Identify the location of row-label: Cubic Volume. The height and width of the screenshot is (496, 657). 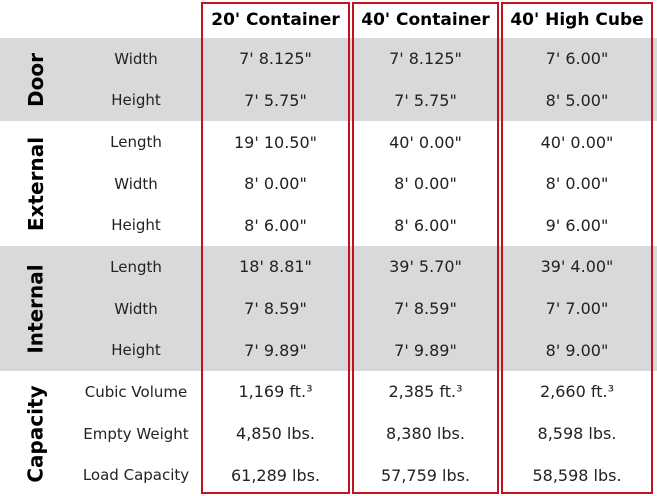
(136, 391).